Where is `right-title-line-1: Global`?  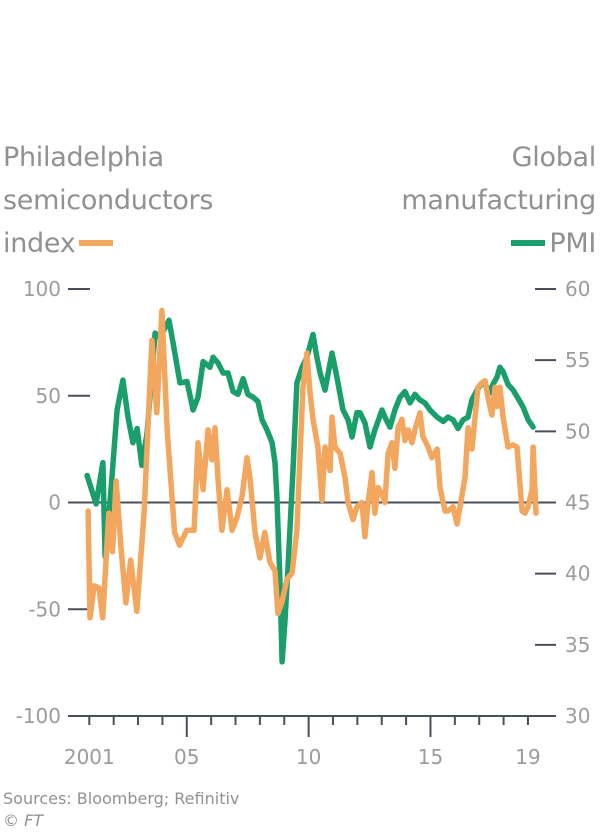 right-title-line-1: Global is located at coordinates (554, 157).